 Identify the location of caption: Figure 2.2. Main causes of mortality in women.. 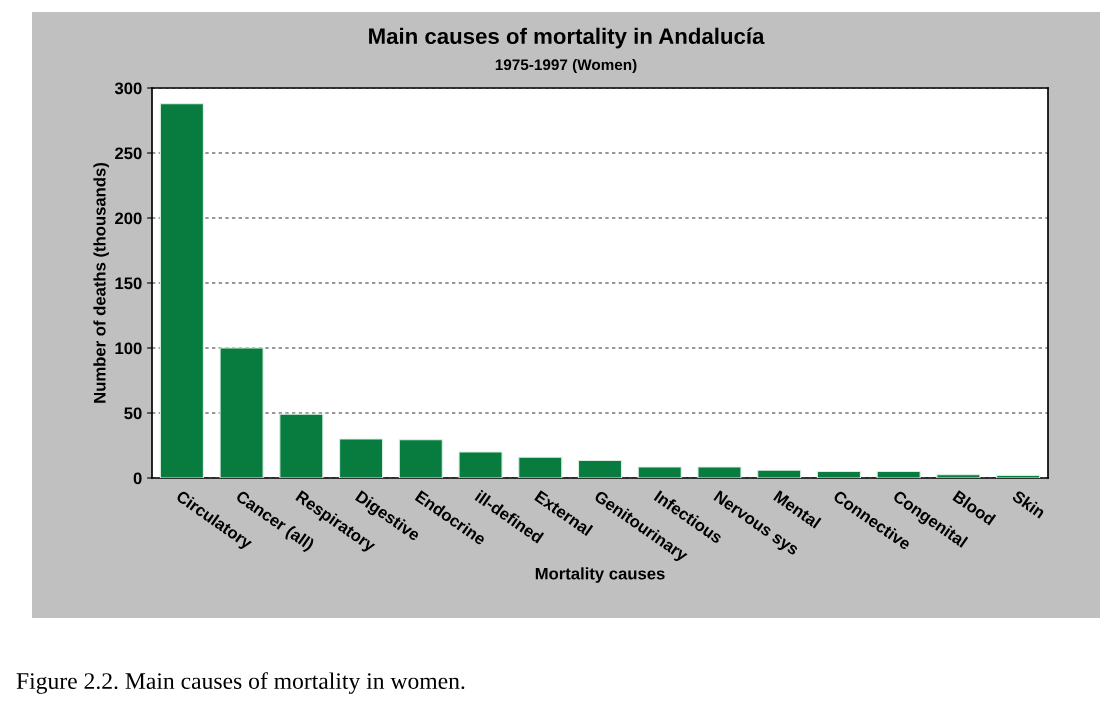
(240, 683).